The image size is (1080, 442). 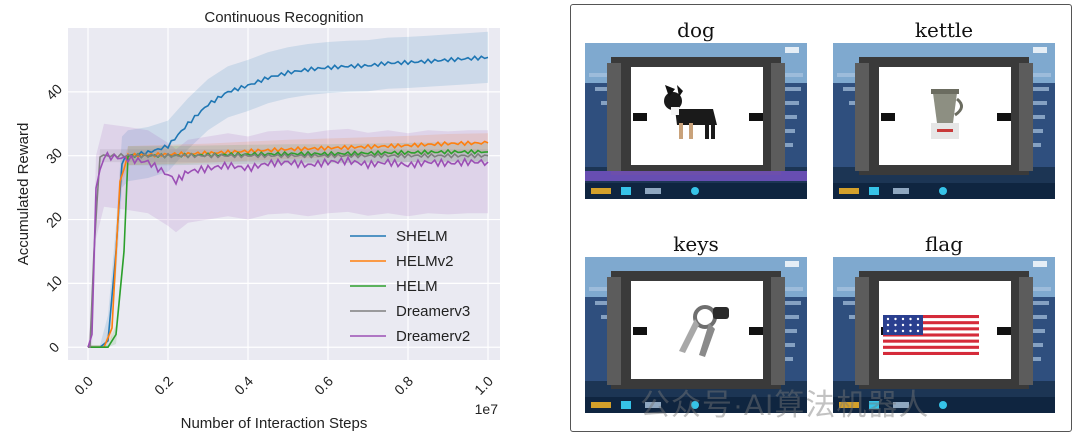 I want to click on example-cell-keys: keys, so click(x=696, y=322).